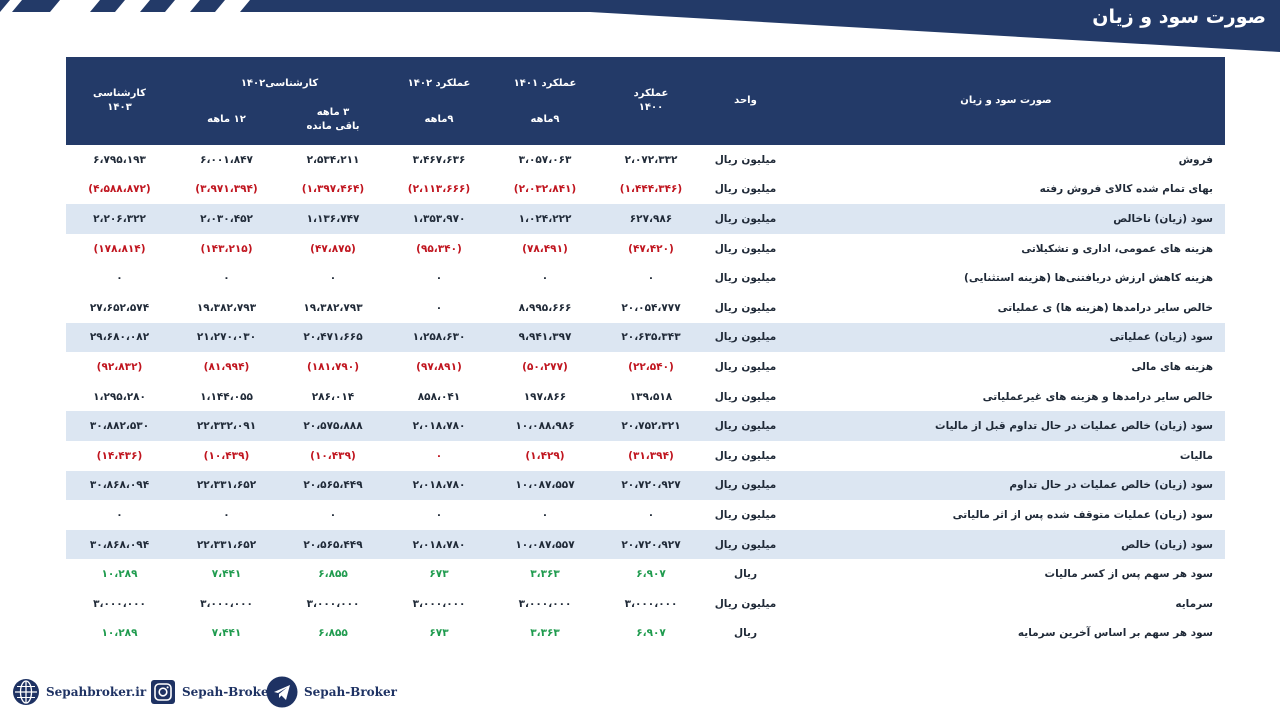 Image resolution: width=1280 pixels, height=720 pixels. I want to click on header-col-1403-line1: کارشناسی, so click(119, 93).